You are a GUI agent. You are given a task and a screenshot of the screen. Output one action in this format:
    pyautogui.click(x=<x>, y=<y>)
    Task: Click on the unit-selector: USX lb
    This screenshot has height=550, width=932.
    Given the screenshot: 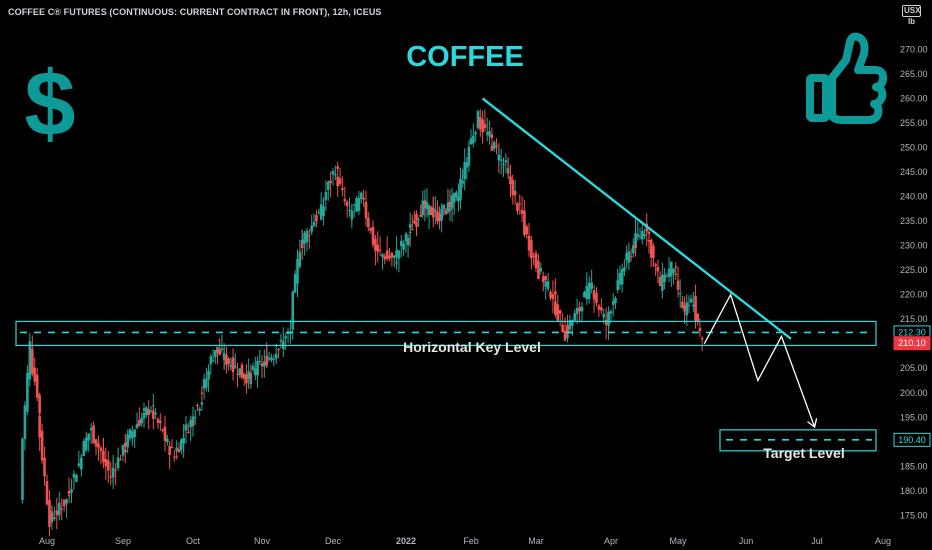 What is the action you would take?
    pyautogui.click(x=911, y=16)
    